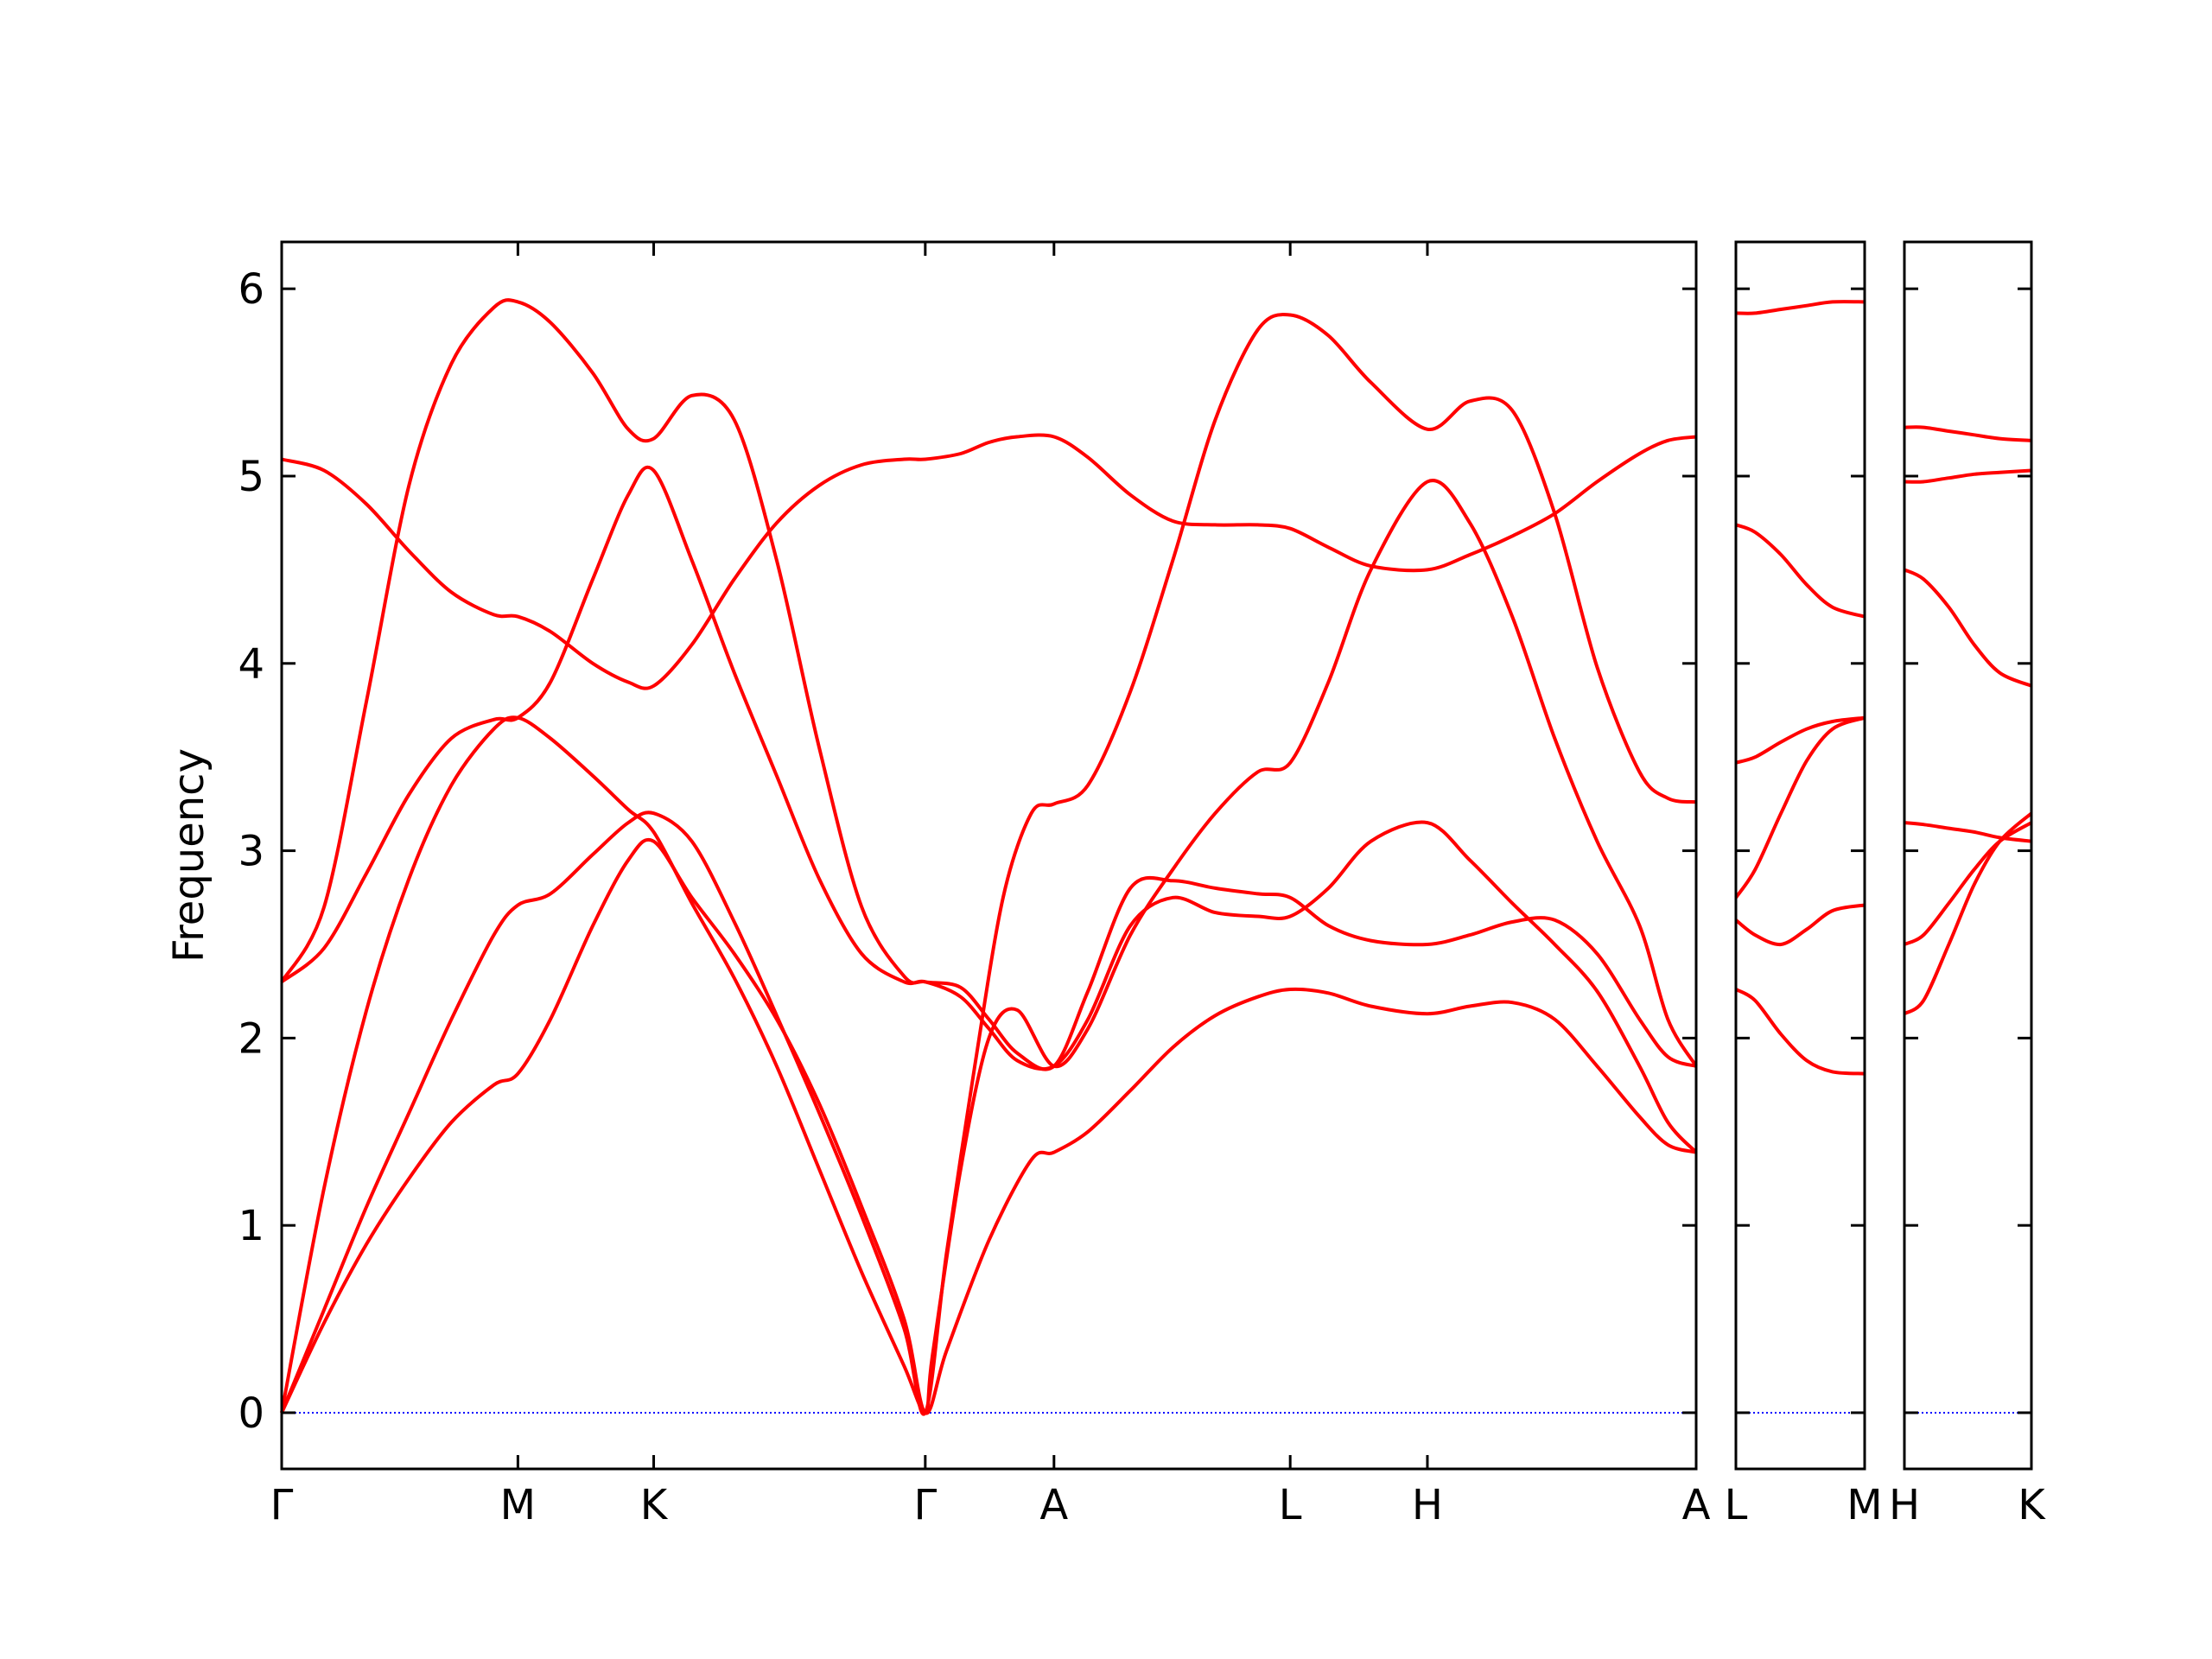 The width and height of the screenshot is (2212, 1659). What do you see at coordinates (251, 852) in the screenshot?
I see `y-tick-label: 3` at bounding box center [251, 852].